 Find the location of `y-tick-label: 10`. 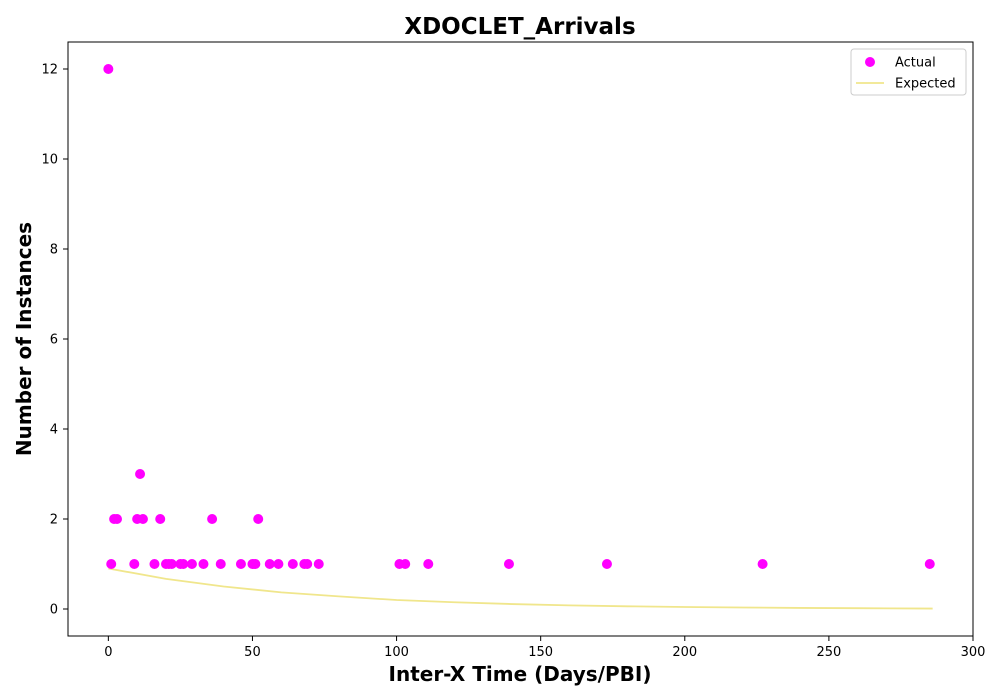

y-tick-label: 10 is located at coordinates (49, 160).